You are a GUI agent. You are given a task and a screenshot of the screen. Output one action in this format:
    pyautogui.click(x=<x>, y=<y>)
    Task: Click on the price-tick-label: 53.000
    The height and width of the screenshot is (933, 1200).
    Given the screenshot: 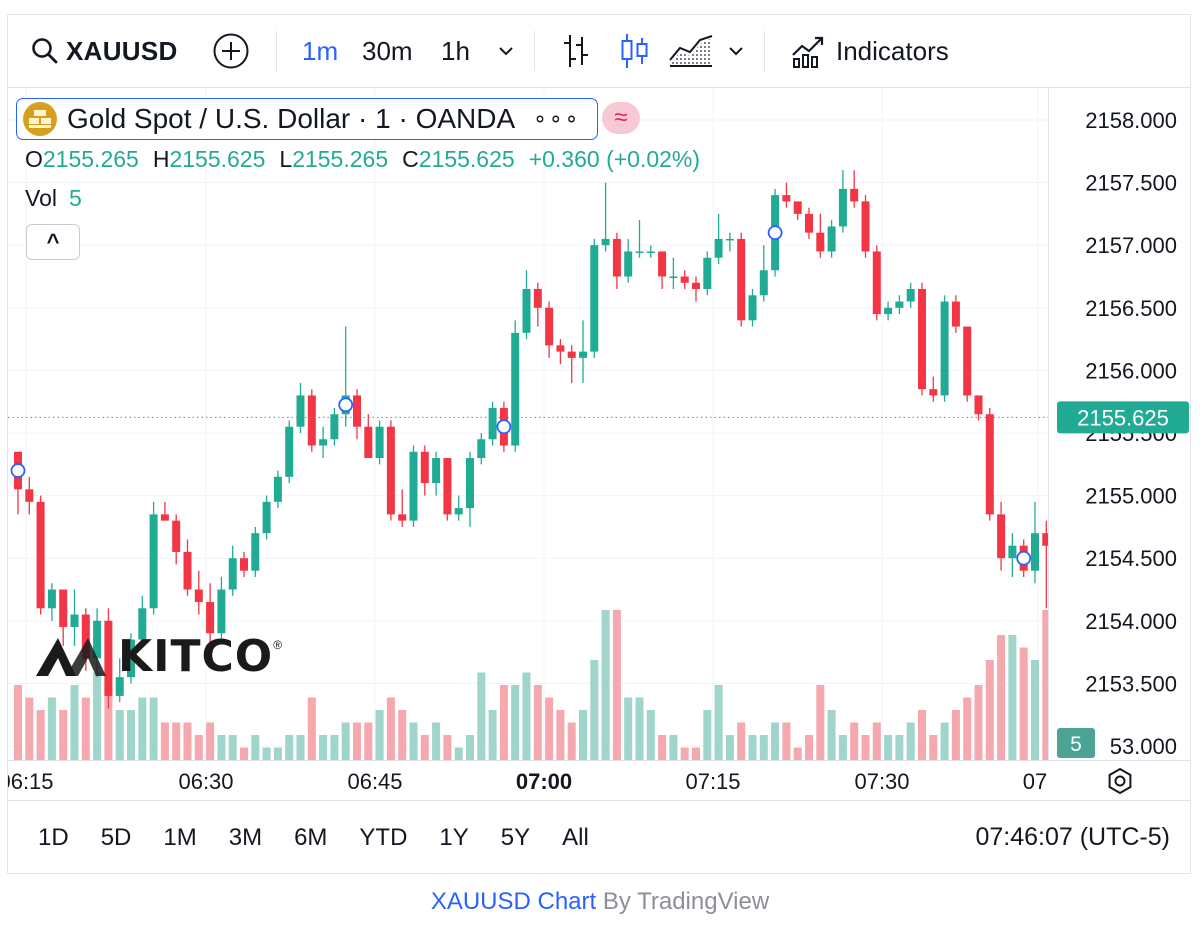 What is the action you would take?
    pyautogui.click(x=1143, y=746)
    